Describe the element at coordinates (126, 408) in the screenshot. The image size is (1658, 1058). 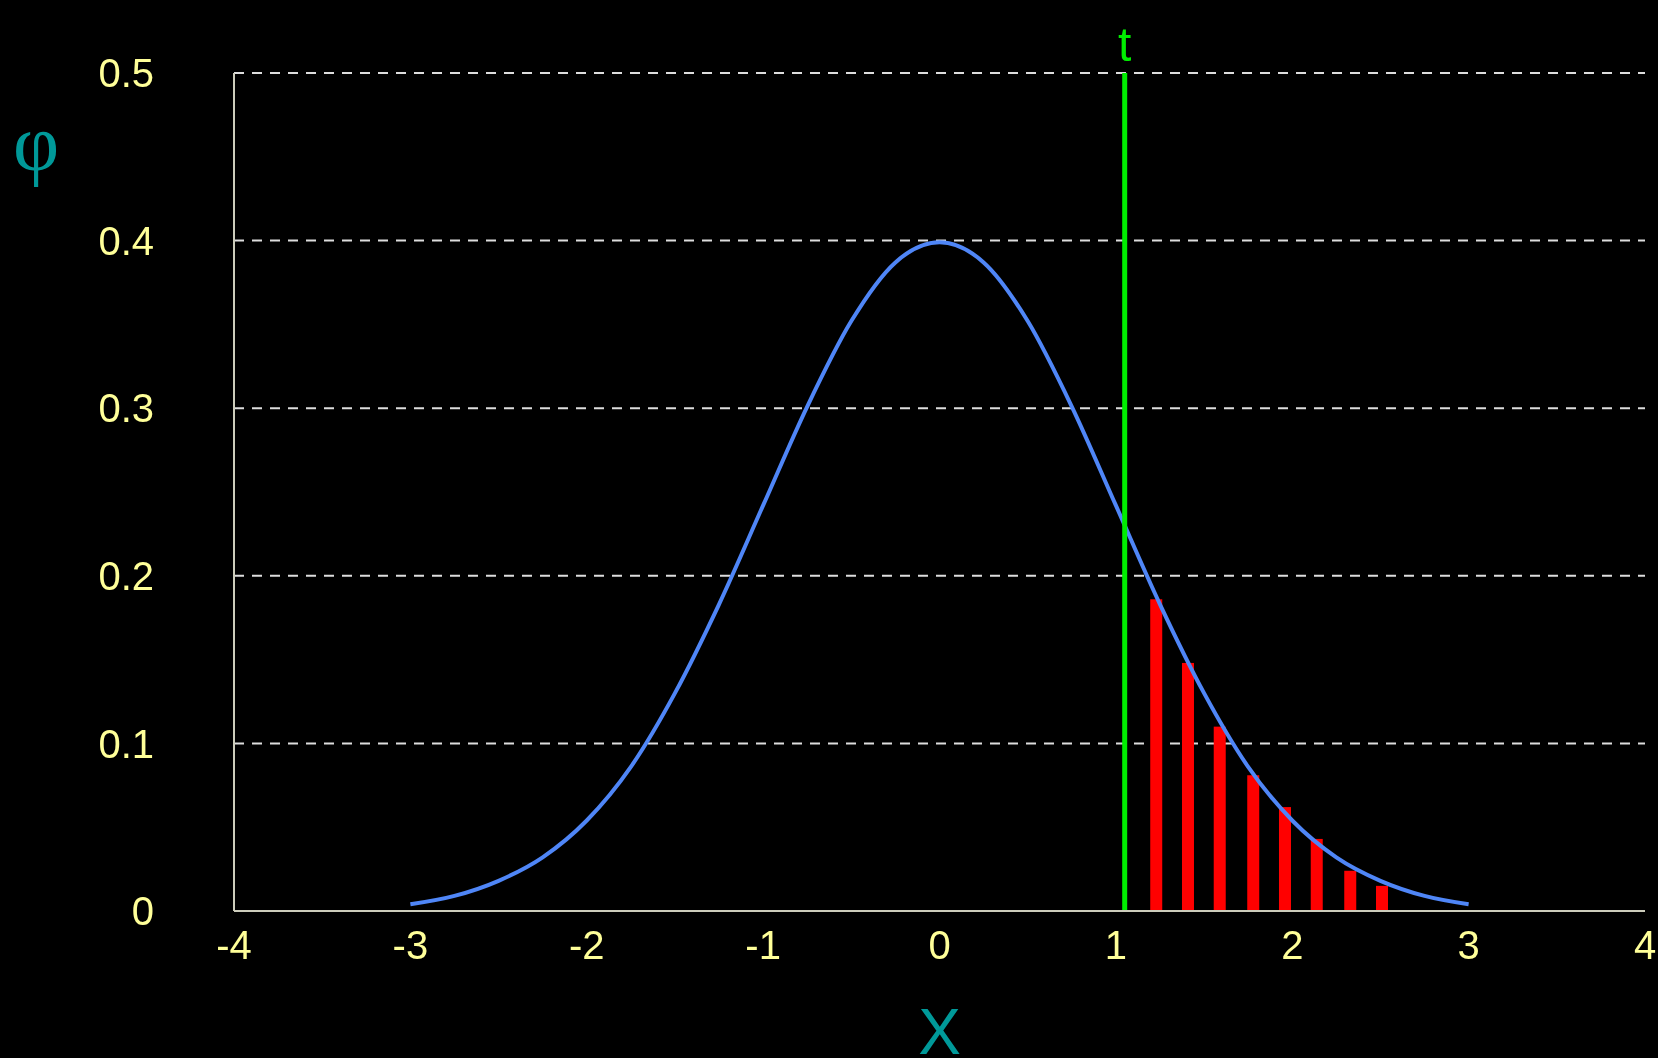
I see `y-tick-label: 0.3` at that location.